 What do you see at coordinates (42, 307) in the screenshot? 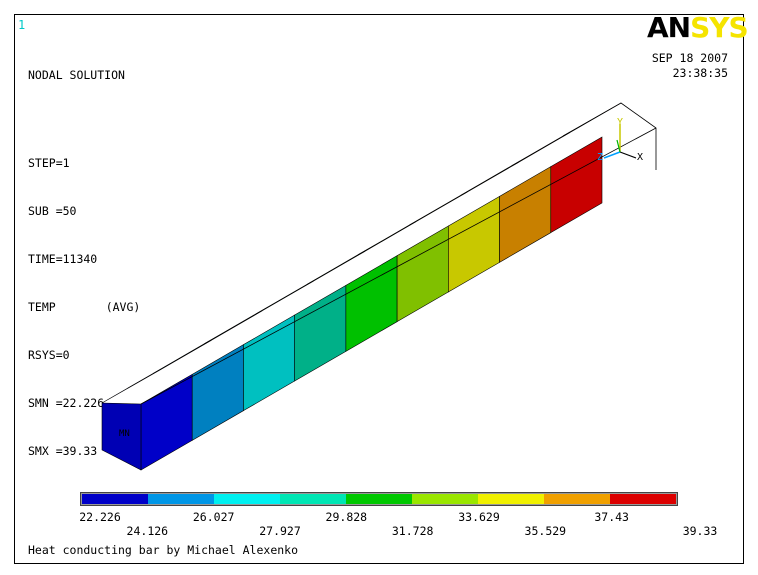
I see `temp-label: TEMP` at bounding box center [42, 307].